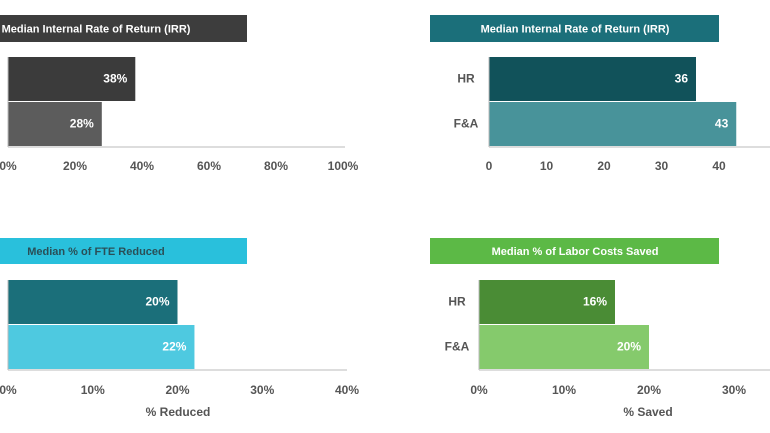 This screenshot has height=433, width=770. Describe the element at coordinates (682, 79) in the screenshot. I see `value-label: 36` at that location.